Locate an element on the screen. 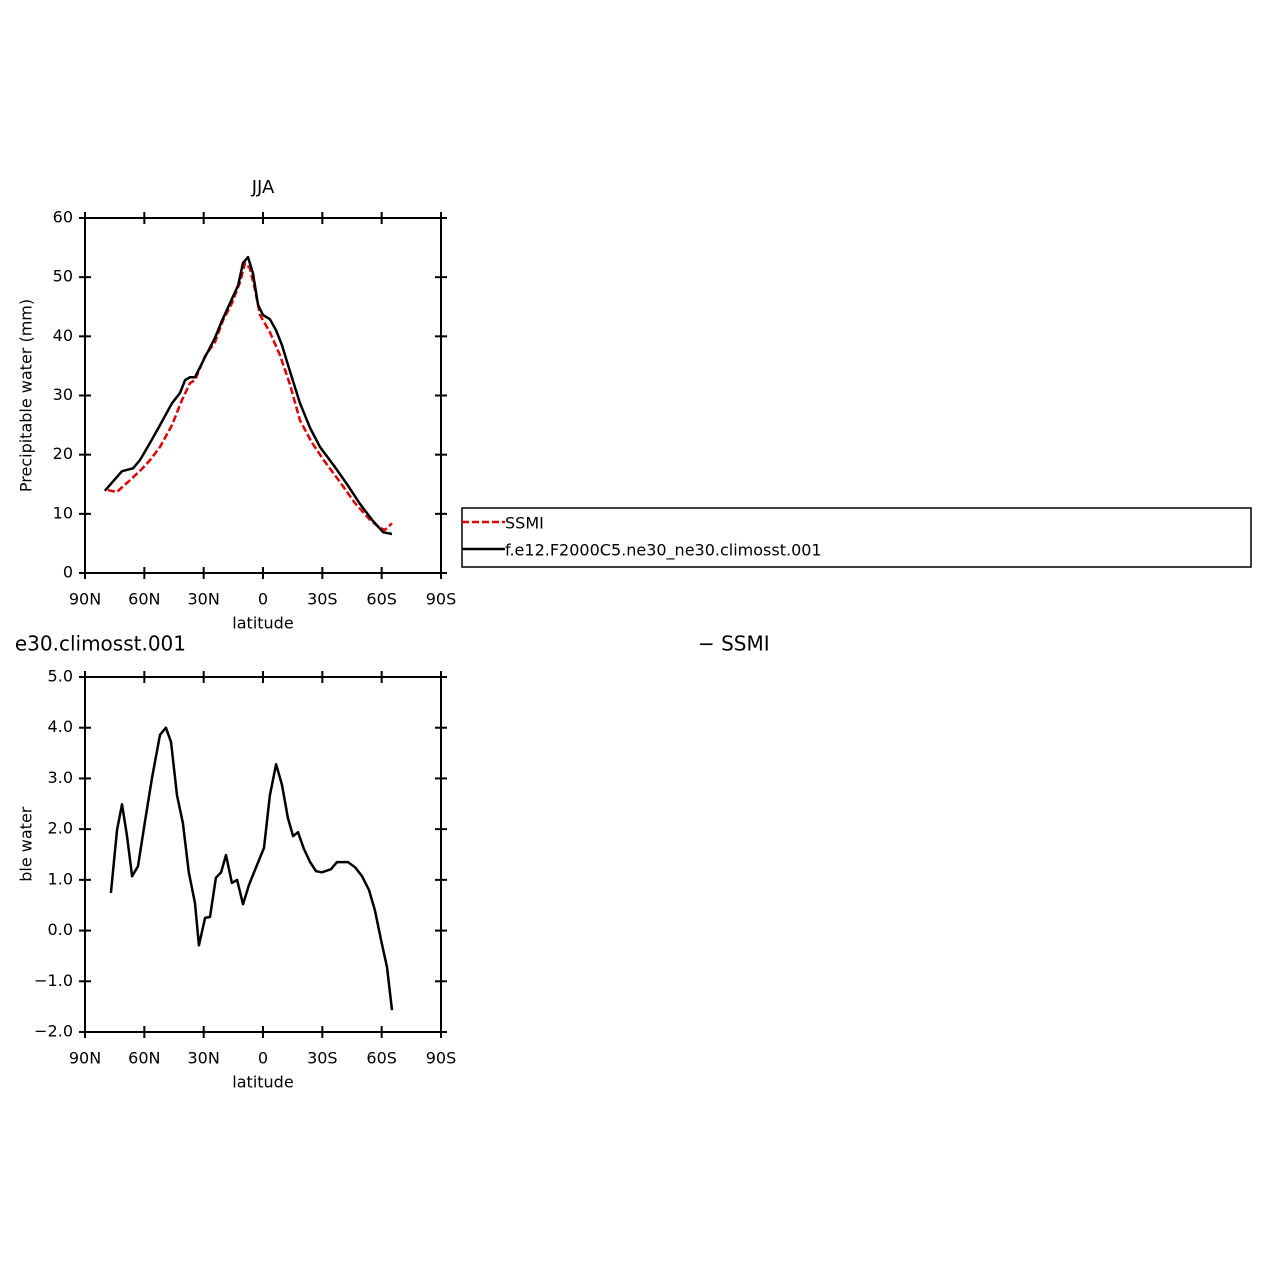 Image resolution: width=1270 pixels, height=1269 pixels. y-tick-label: −2.0 is located at coordinates (53, 1031).